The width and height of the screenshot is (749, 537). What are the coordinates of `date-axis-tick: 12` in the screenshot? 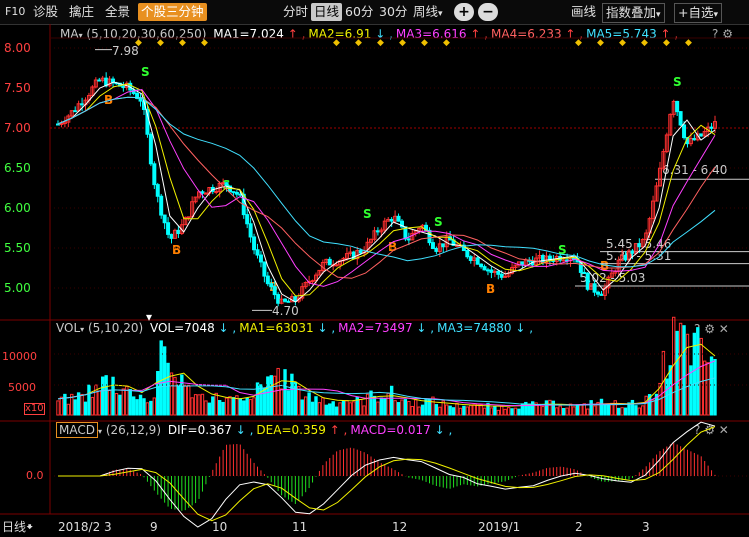 It's located at (400, 527).